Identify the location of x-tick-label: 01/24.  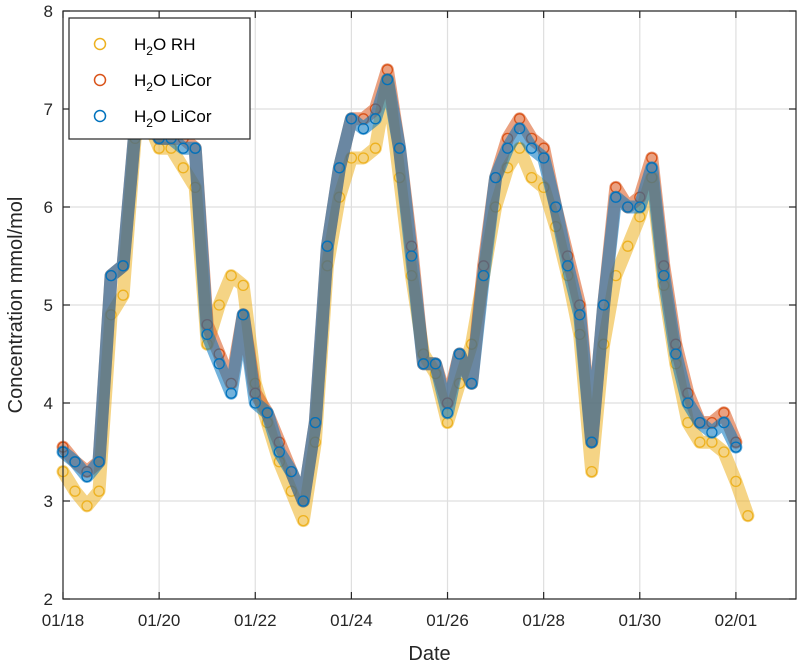
(351, 620).